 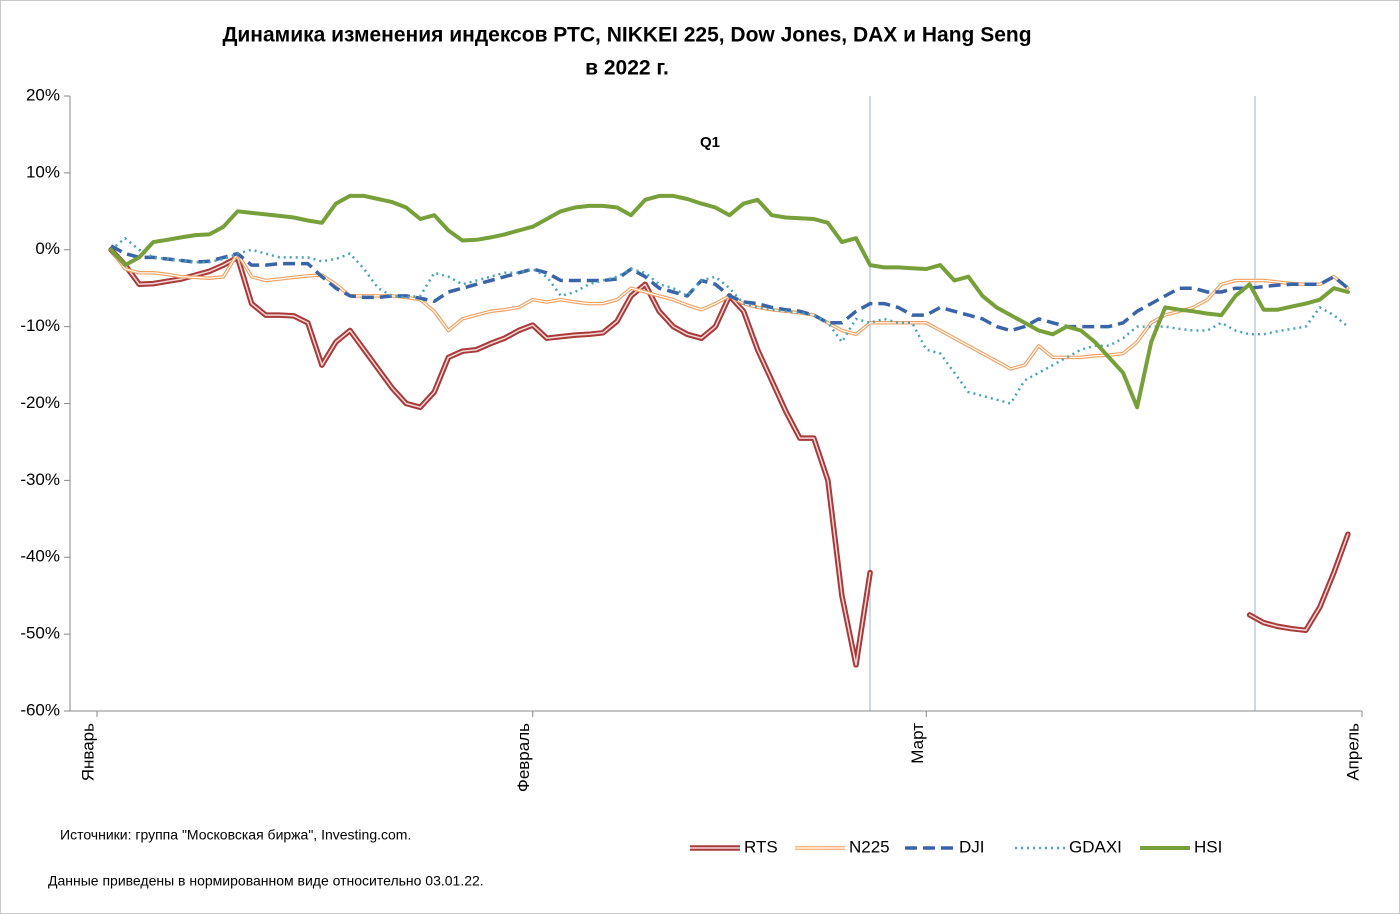 I want to click on annotation: Q1, so click(x=710, y=142).